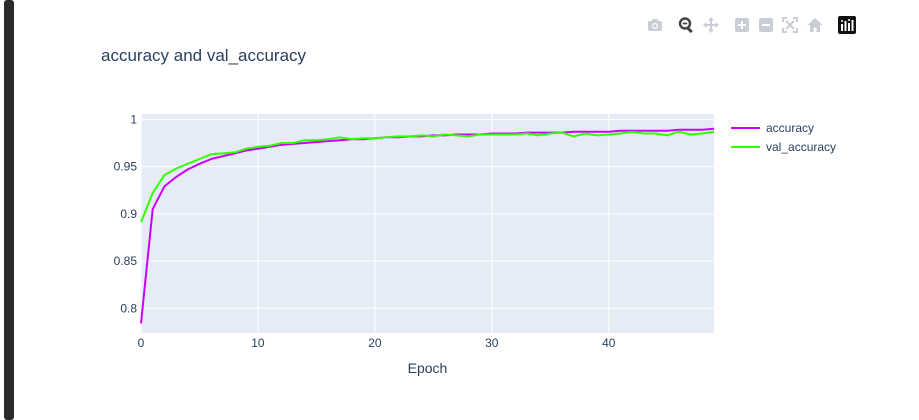 This screenshot has height=420, width=919. I want to click on y-tick-label: 0.8, so click(128, 308).